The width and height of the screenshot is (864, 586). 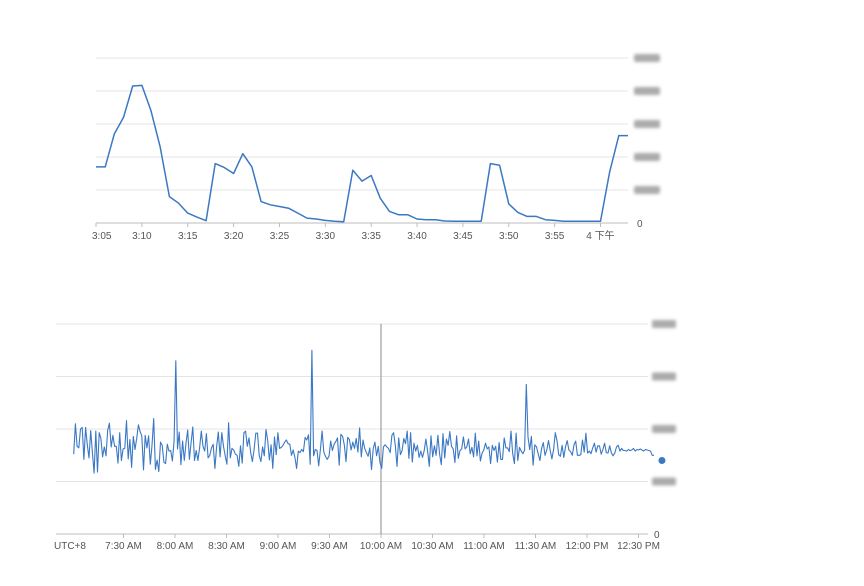 I want to click on top-x-tick-label: 3:30, so click(x=326, y=236).